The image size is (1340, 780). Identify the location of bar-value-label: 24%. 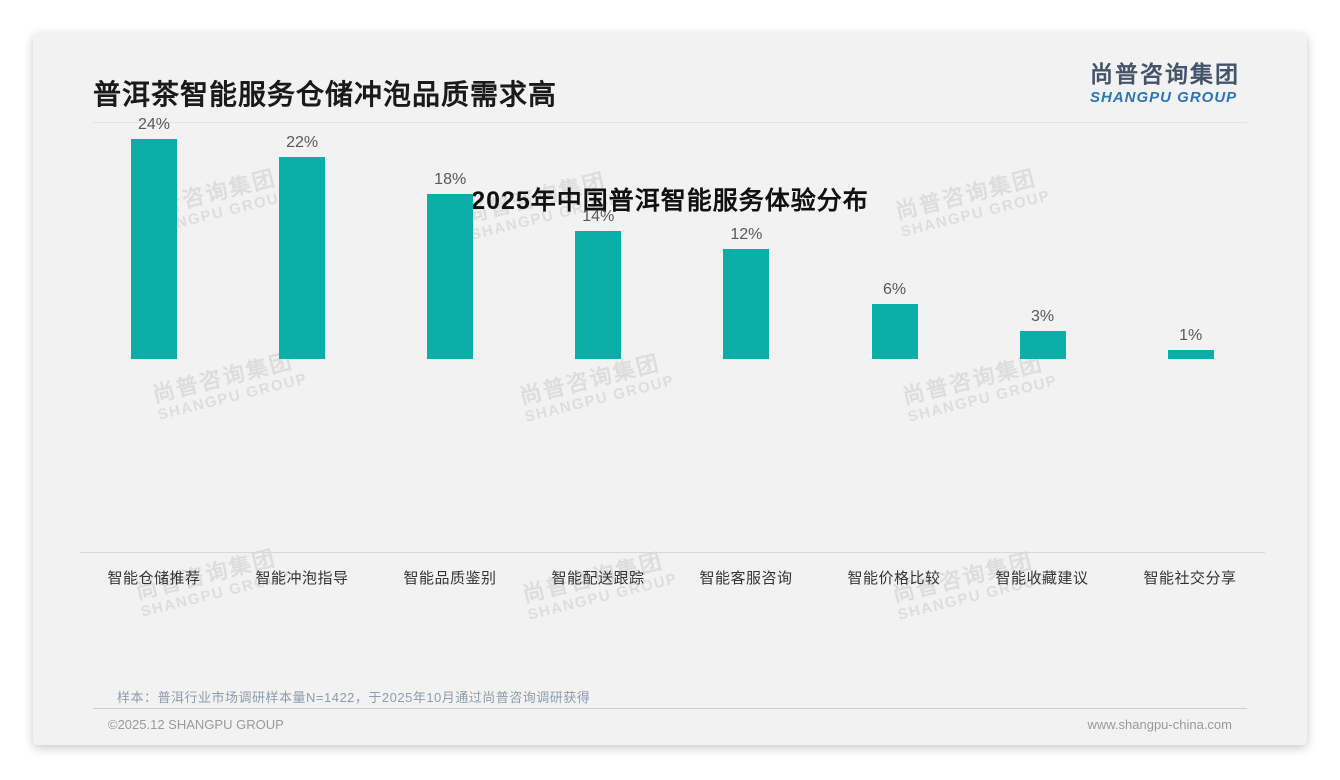
(154, 124).